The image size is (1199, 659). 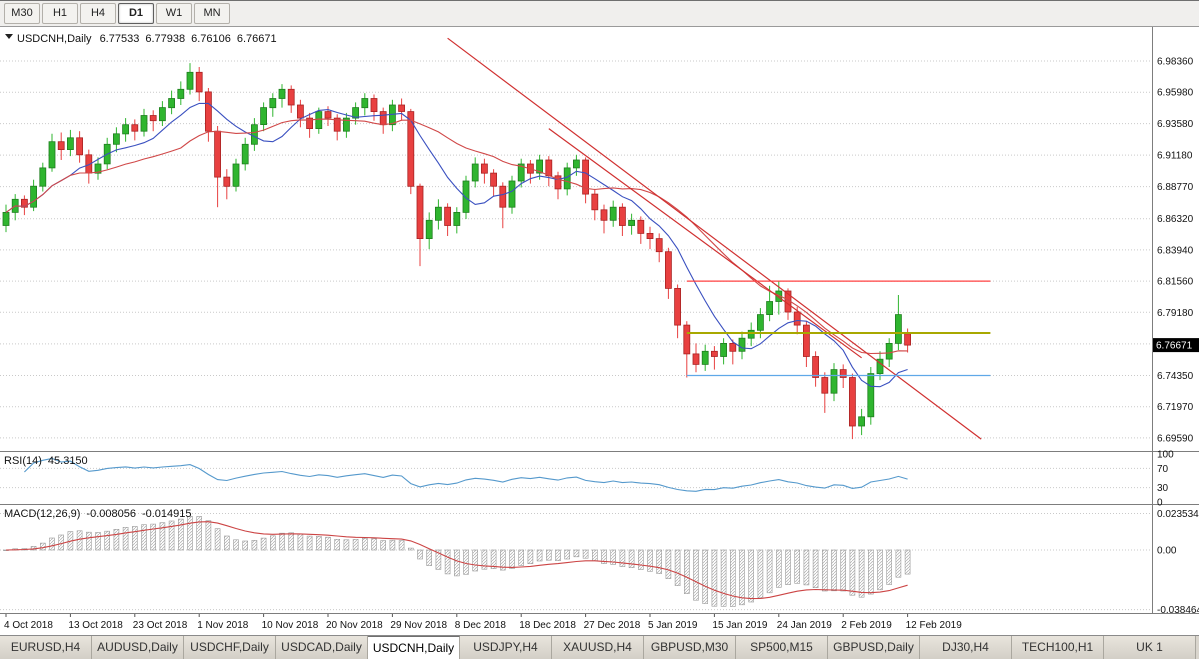 I want to click on tab-gbpusd-m30: GBPUSD,M30, so click(x=690, y=647).